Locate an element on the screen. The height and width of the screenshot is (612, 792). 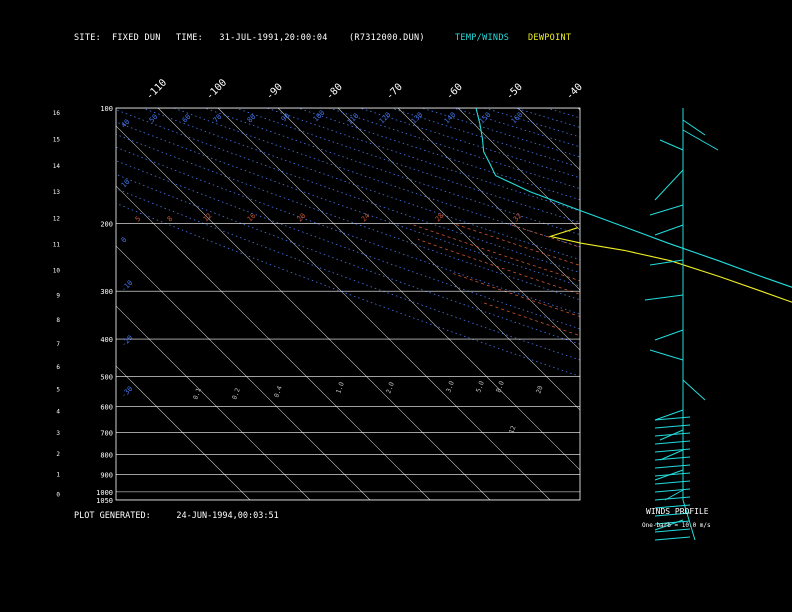
pressure-tick-label: 800 is located at coordinates (106, 456).